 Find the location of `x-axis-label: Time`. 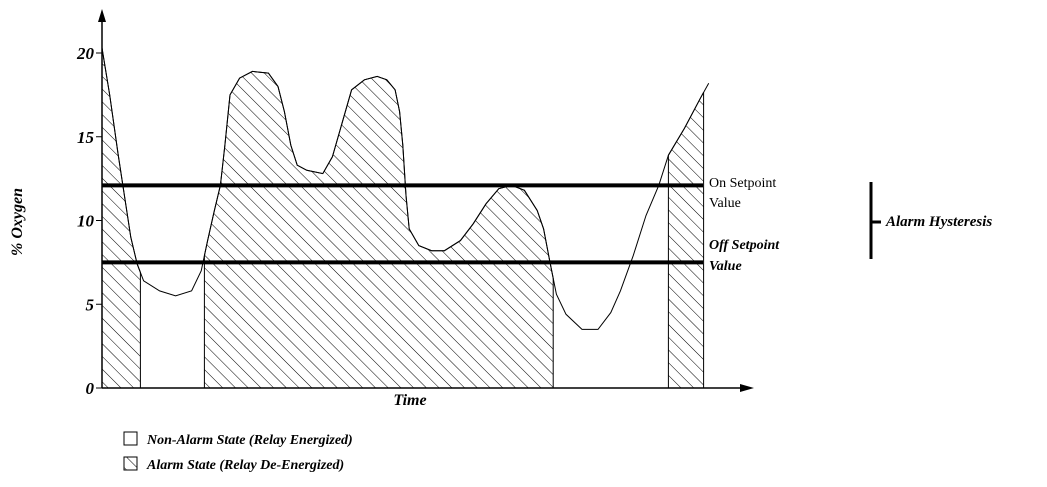

x-axis-label: Time is located at coordinates (409, 400).